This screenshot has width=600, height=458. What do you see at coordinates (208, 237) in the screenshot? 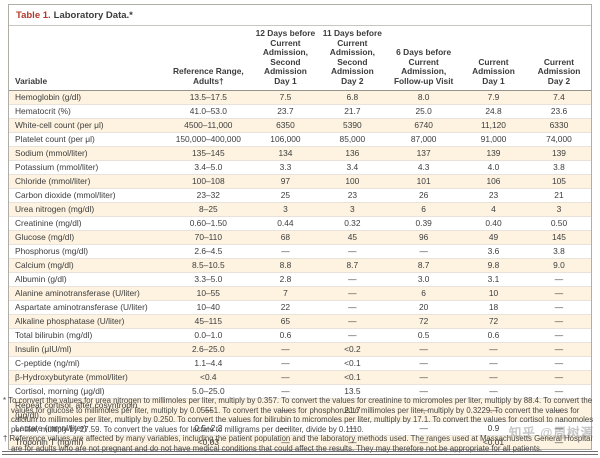
I see `reference-range-cell: 70–110` at bounding box center [208, 237].